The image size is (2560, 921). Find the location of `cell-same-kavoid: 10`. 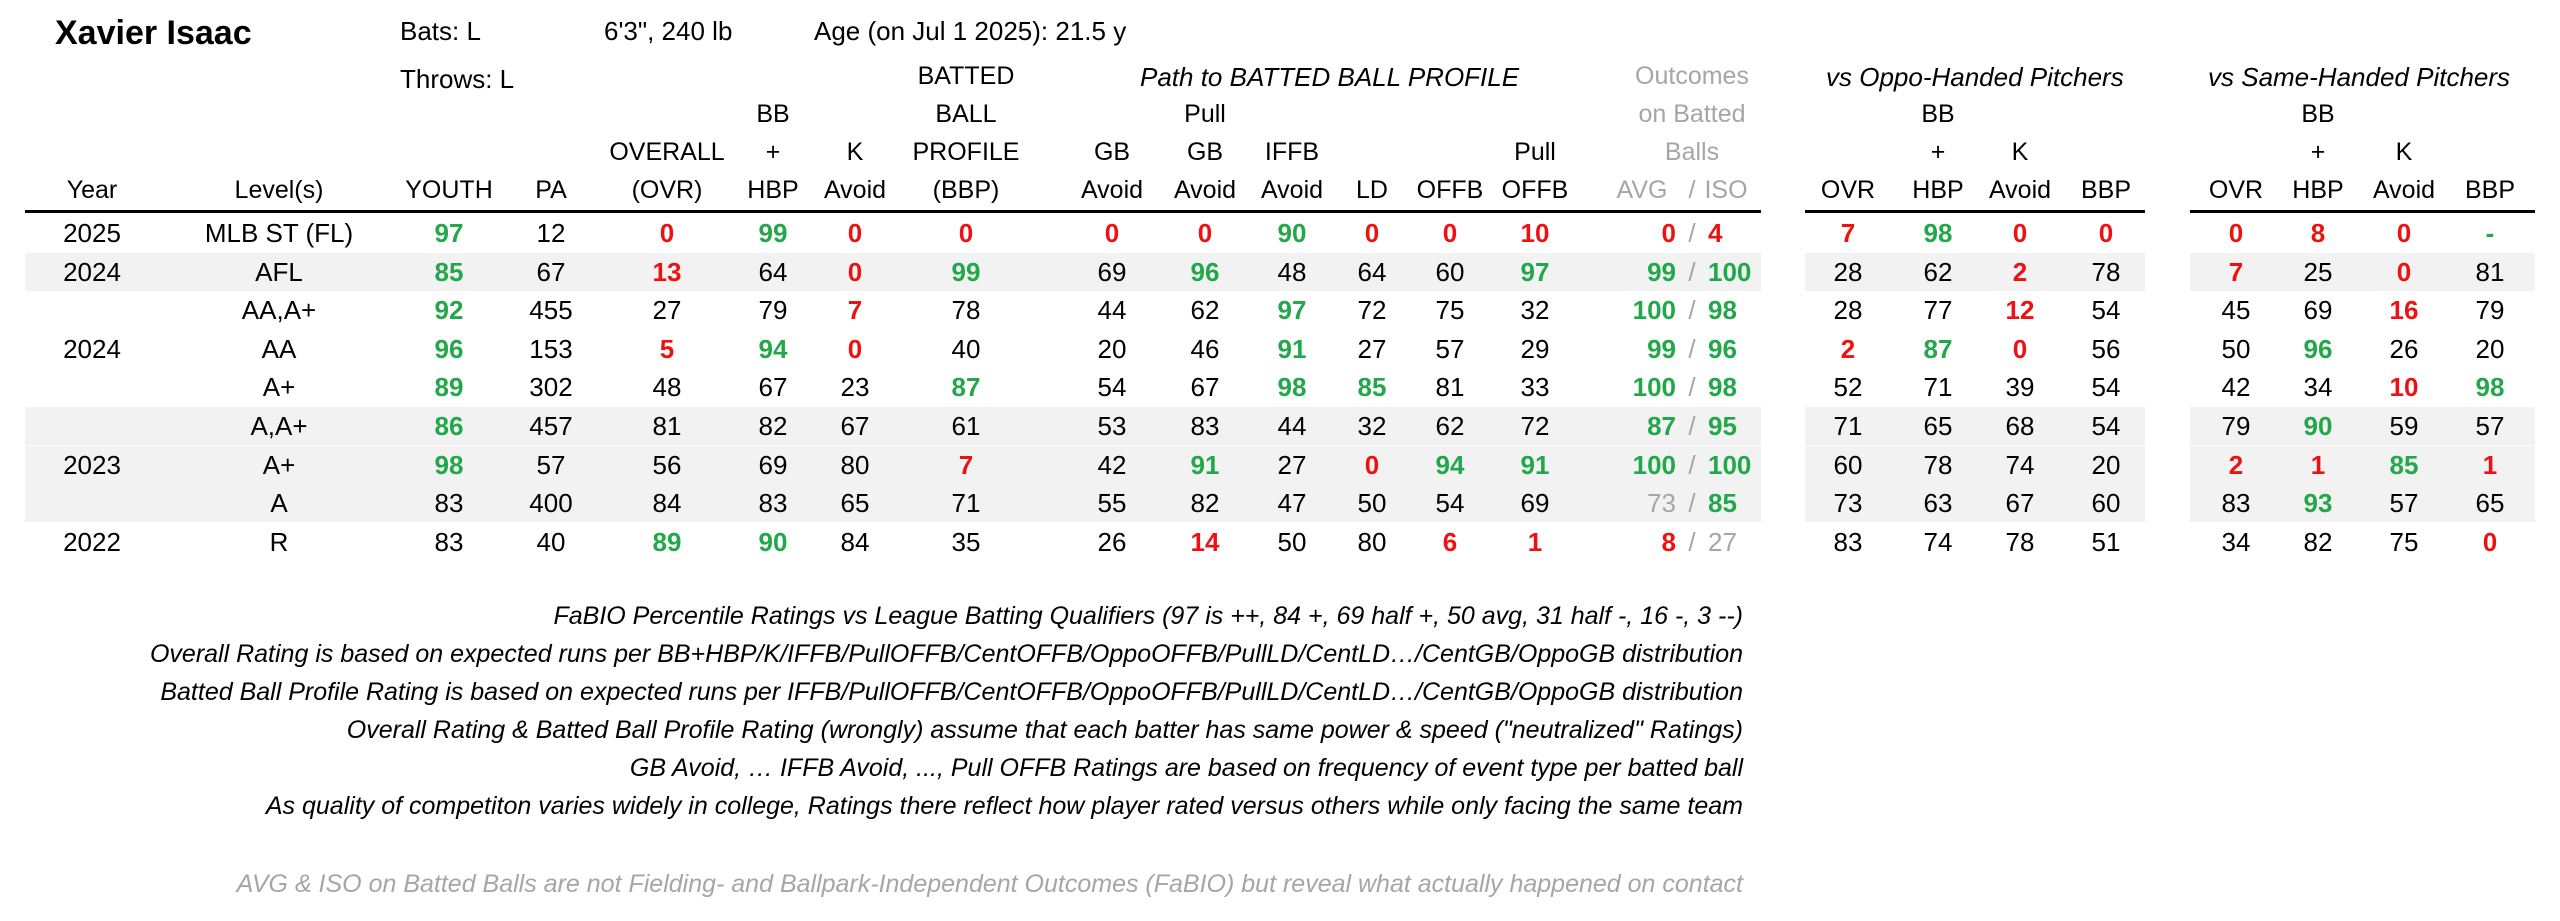

cell-same-kavoid: 10 is located at coordinates (2404, 387).